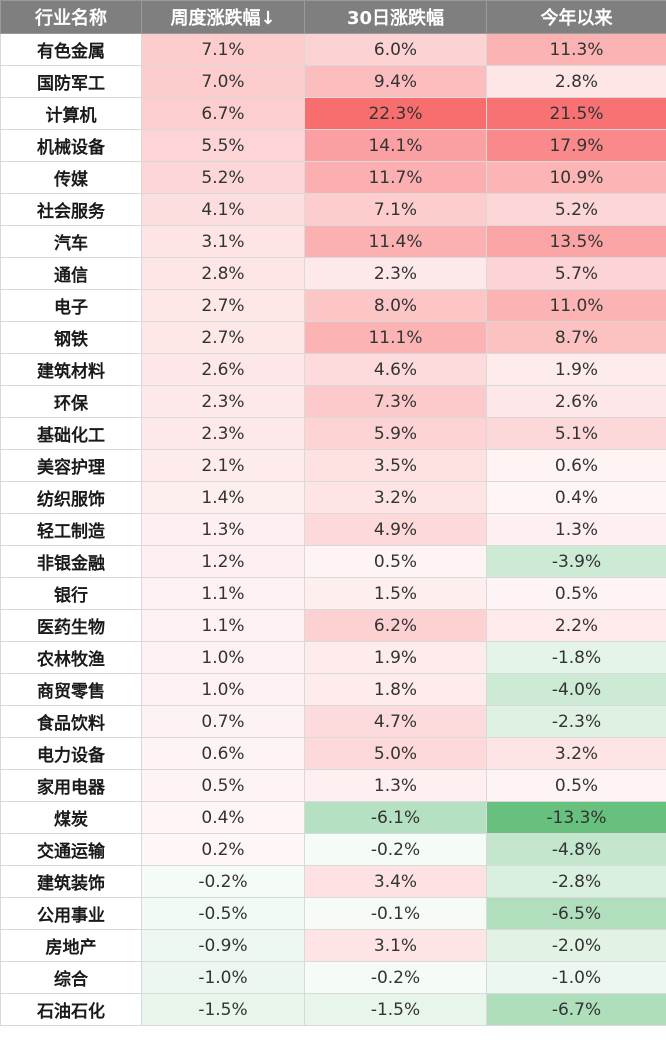  I want to click on table-row: 国防军工 7.0% 9.4% 2.8%, so click(333, 81).